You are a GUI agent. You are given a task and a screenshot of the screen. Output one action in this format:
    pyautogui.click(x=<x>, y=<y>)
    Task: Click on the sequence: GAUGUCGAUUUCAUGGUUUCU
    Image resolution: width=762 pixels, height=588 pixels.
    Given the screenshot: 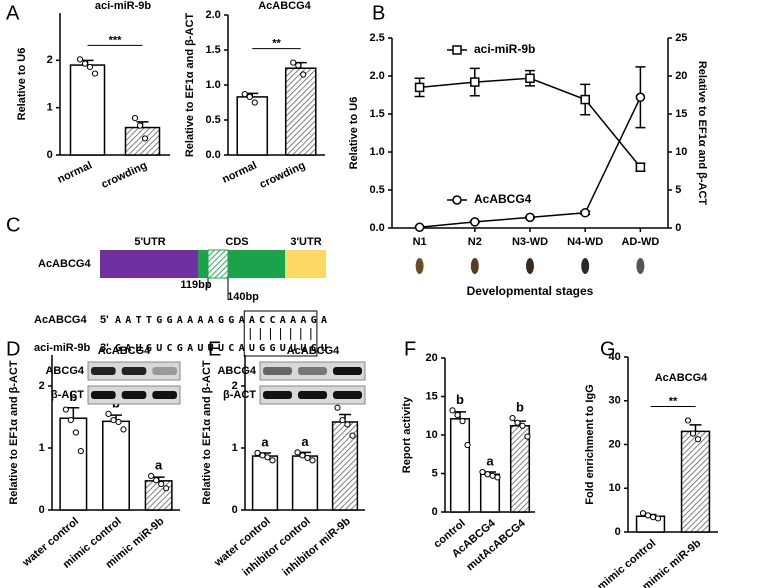 What is the action you would take?
    pyautogui.click(x=221, y=348)
    